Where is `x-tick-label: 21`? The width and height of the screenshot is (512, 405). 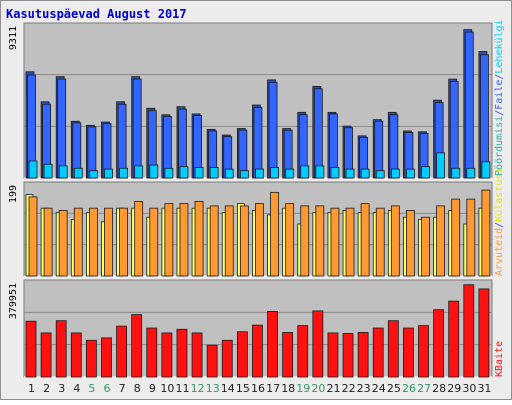 x-tick-label: 21 is located at coordinates (333, 388).